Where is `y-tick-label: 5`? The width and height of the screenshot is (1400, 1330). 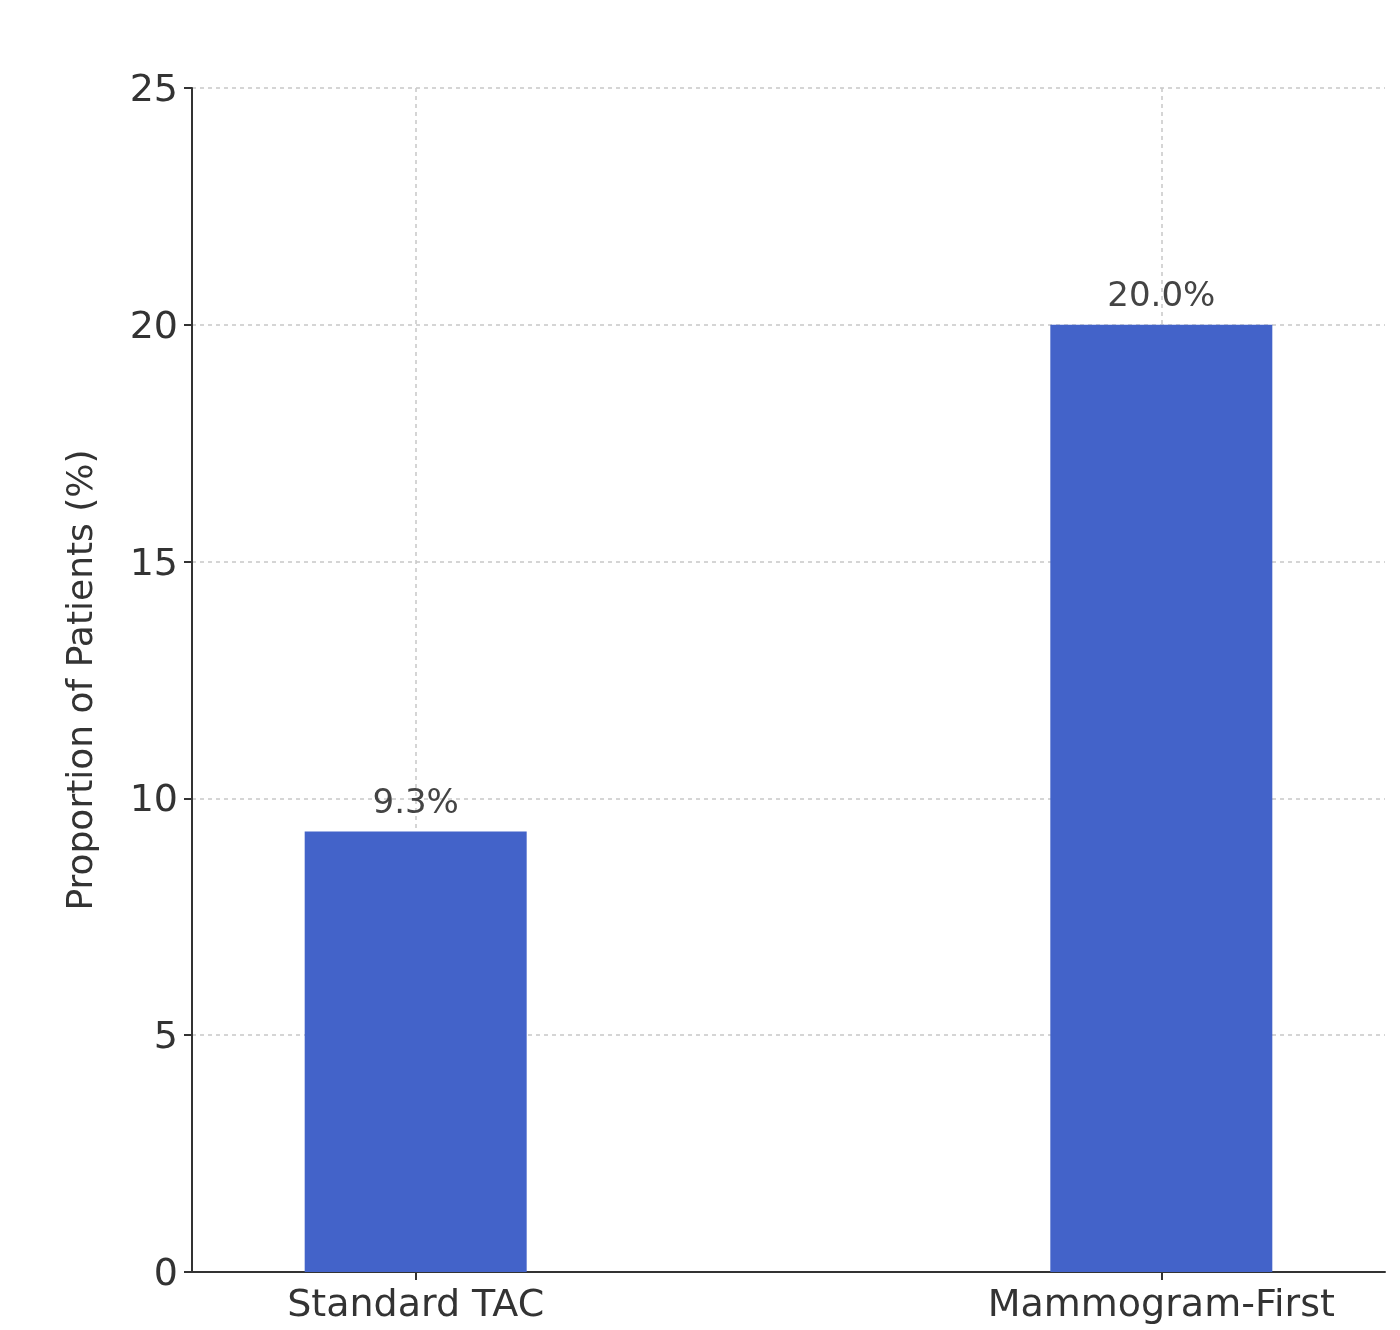 y-tick-label: 5 is located at coordinates (165, 1035).